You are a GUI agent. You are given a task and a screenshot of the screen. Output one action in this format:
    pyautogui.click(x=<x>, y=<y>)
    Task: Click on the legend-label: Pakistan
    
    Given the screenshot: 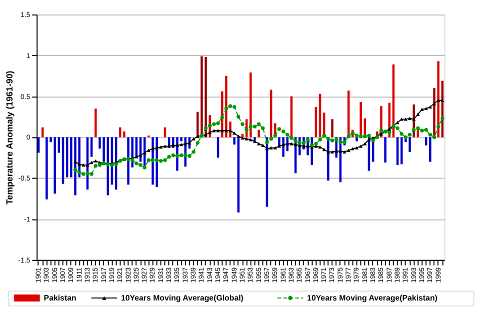 What is the action you would take?
    pyautogui.click(x=60, y=297)
    